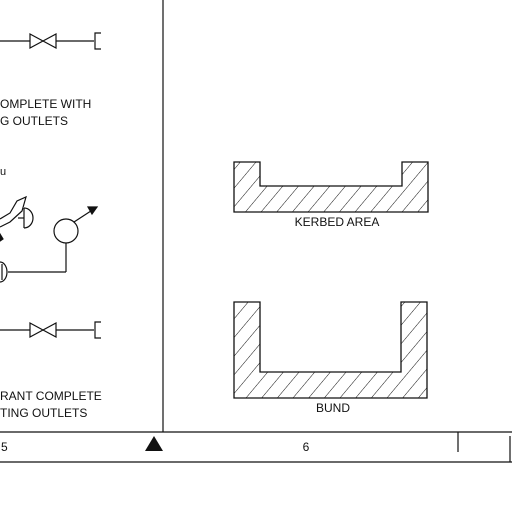 The image size is (512, 512). I want to click on hydrant-label-2-line-1: RANT COMPLETE, so click(51, 396).